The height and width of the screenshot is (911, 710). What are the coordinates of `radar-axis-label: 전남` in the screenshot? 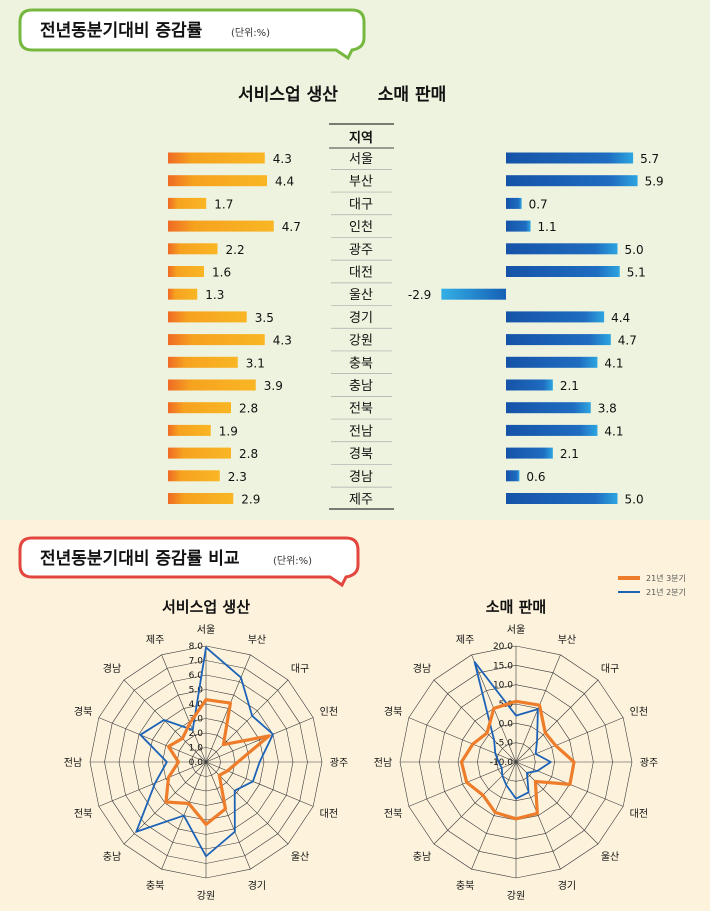 It's located at (383, 763).